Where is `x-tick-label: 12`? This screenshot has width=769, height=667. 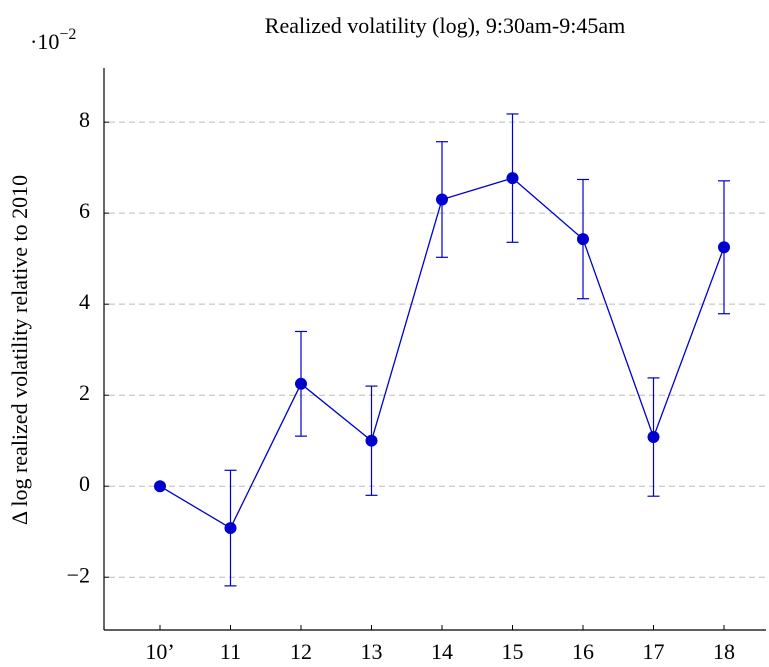
x-tick-label: 12 is located at coordinates (301, 651).